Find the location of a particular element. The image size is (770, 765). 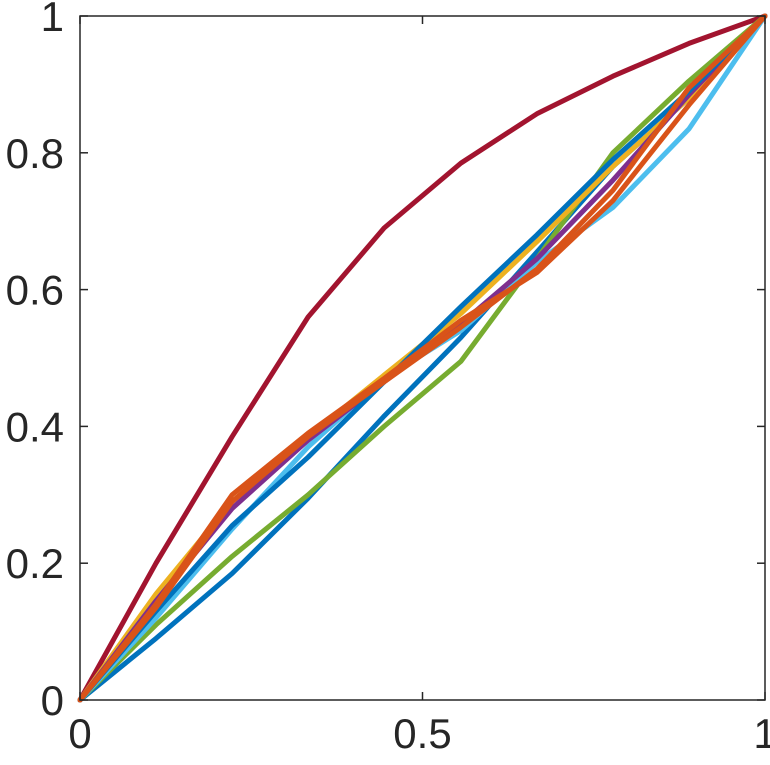

x-tick-label: 0 is located at coordinates (79, 733).